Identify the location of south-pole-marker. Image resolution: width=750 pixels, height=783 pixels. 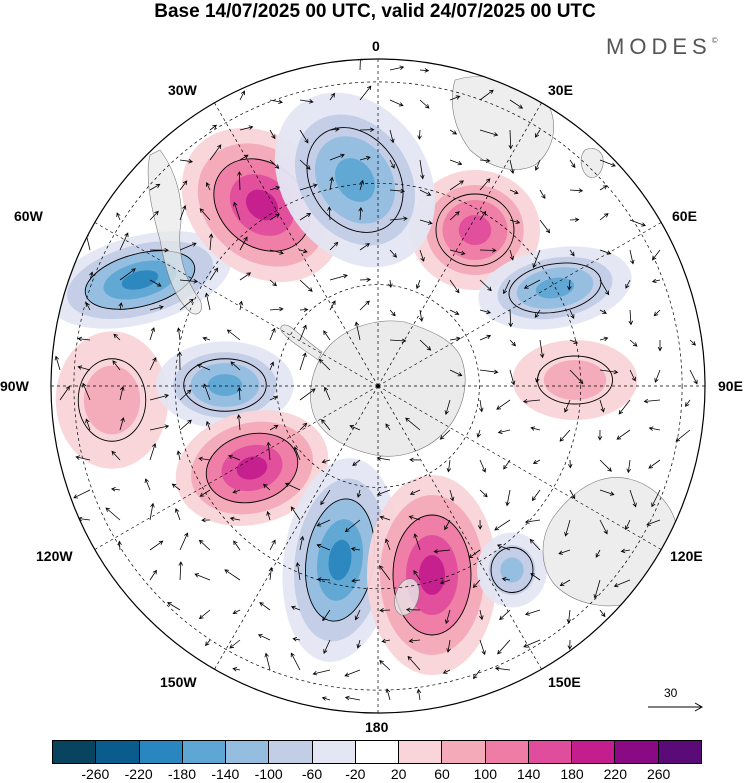
(378, 386).